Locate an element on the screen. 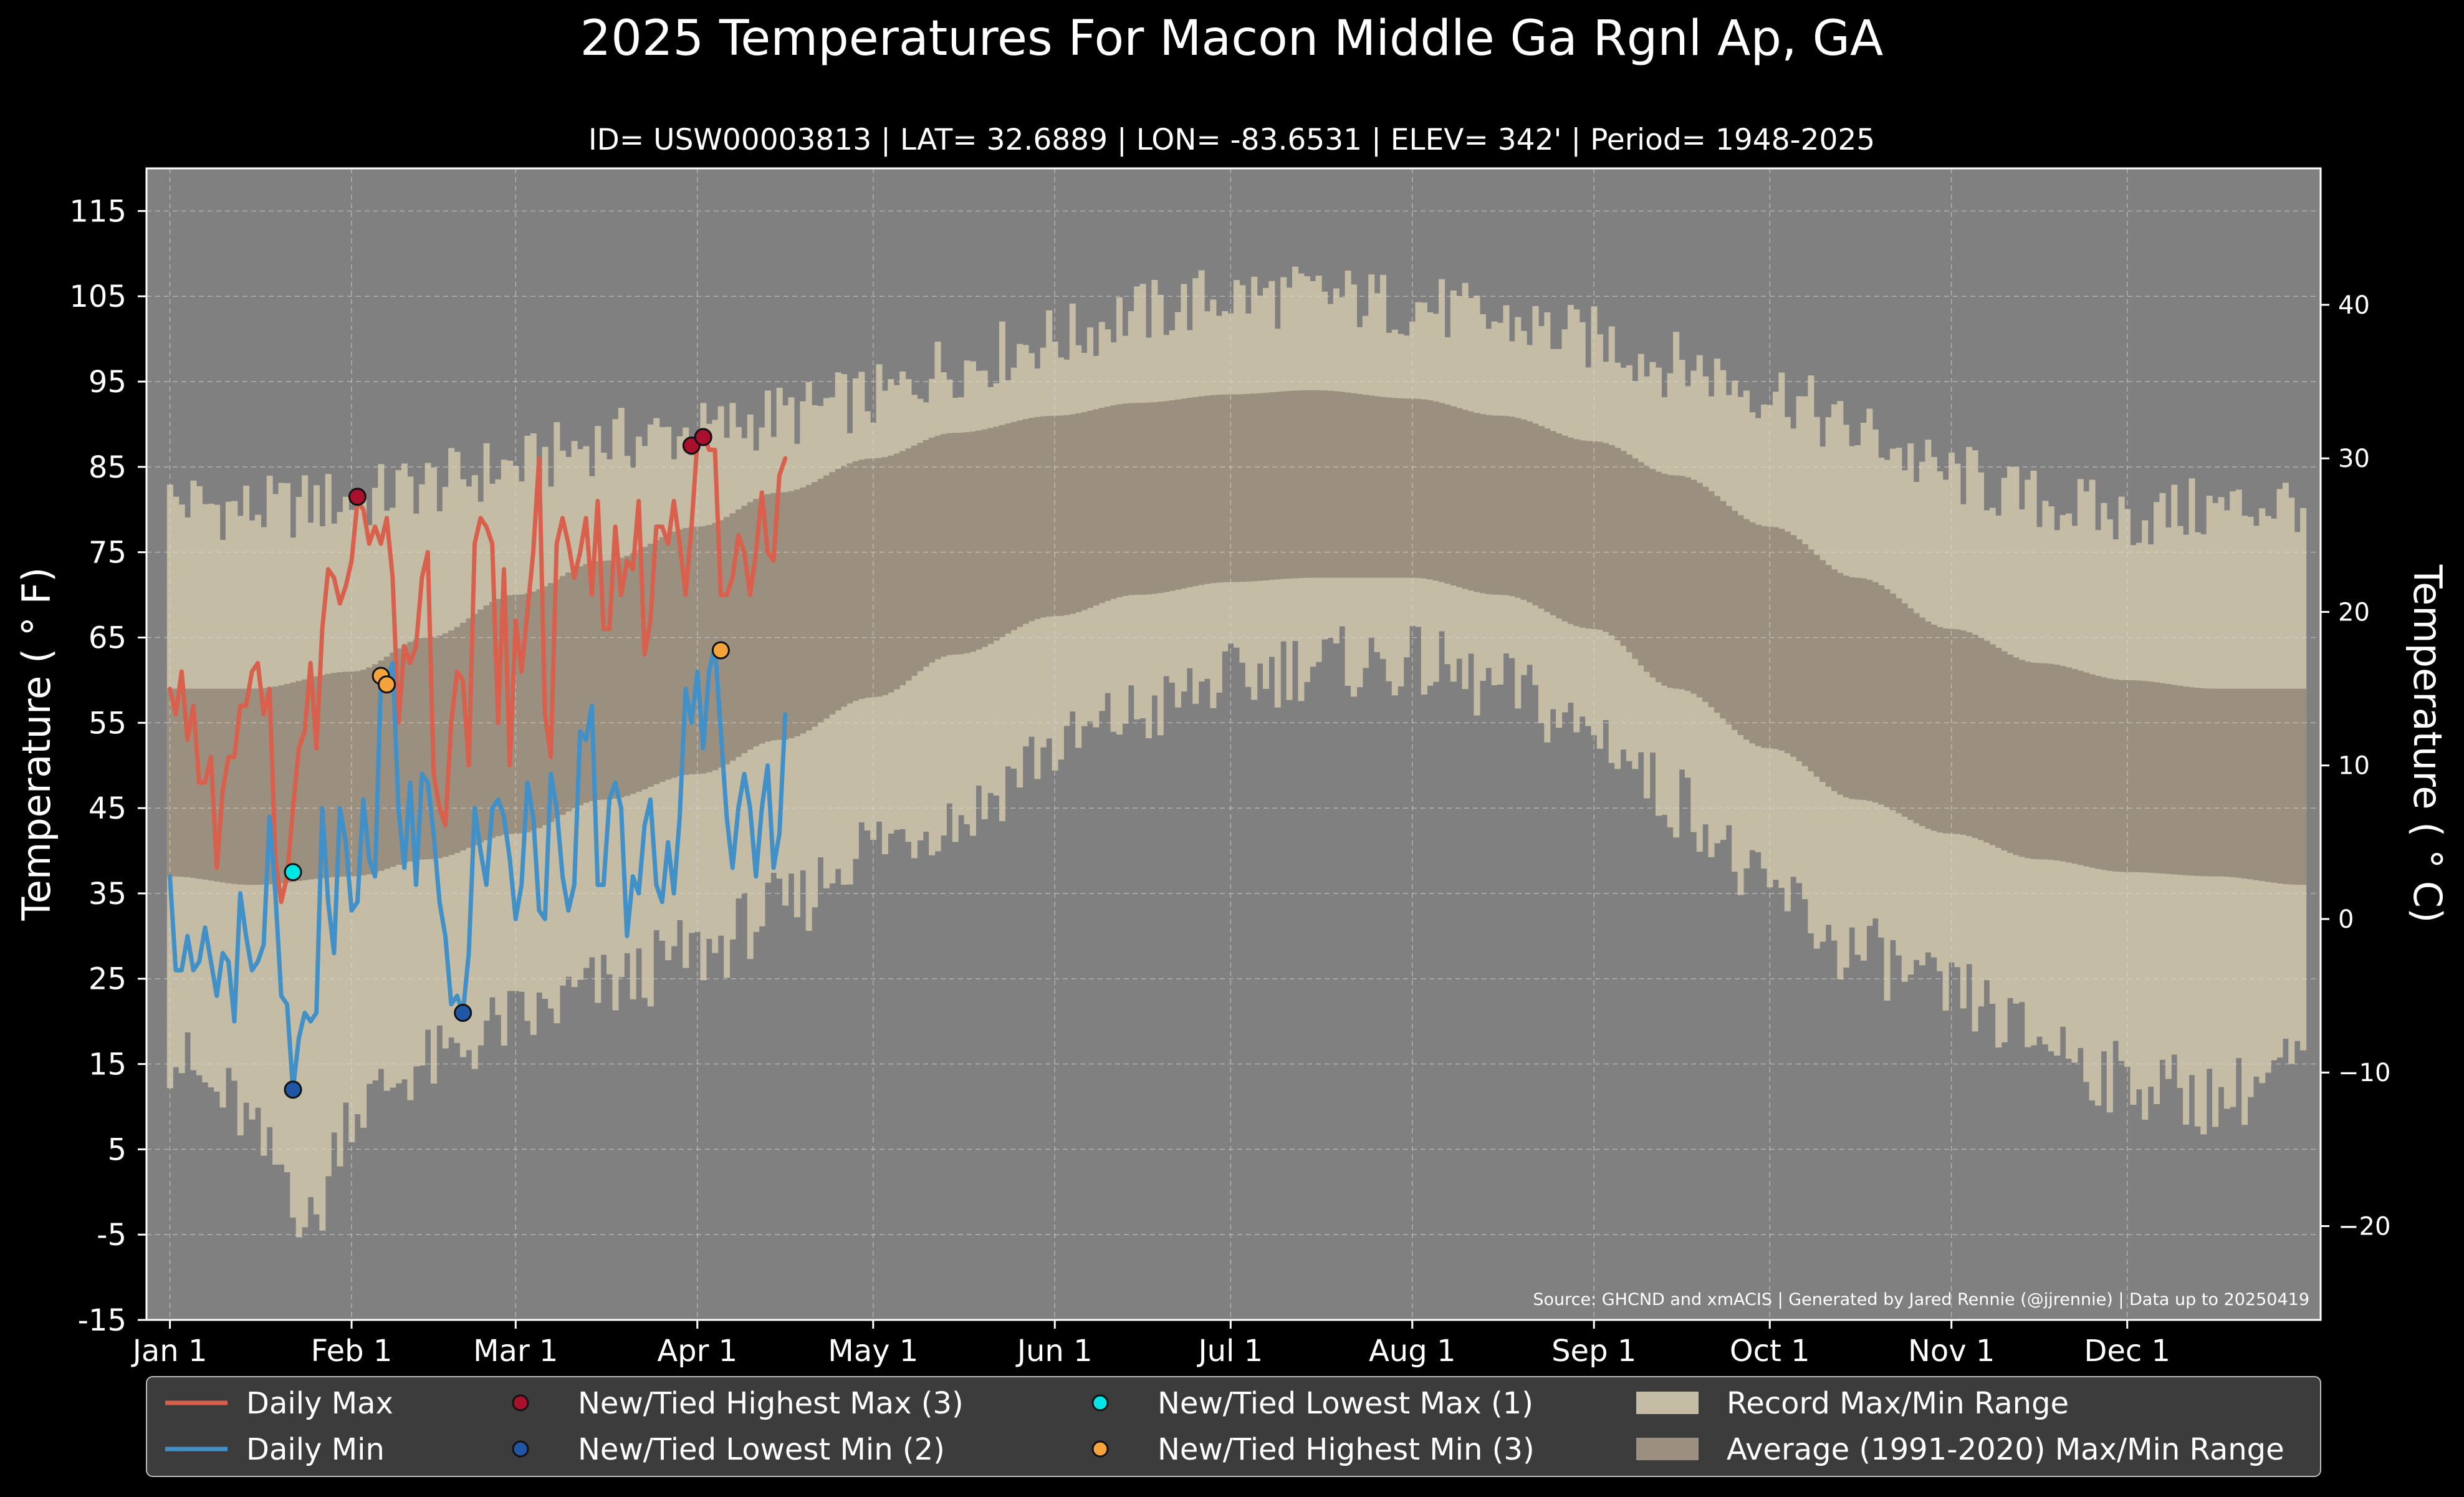 The width and height of the screenshot is (2464, 1497). y-tick-label-left: -5 is located at coordinates (112, 1235).